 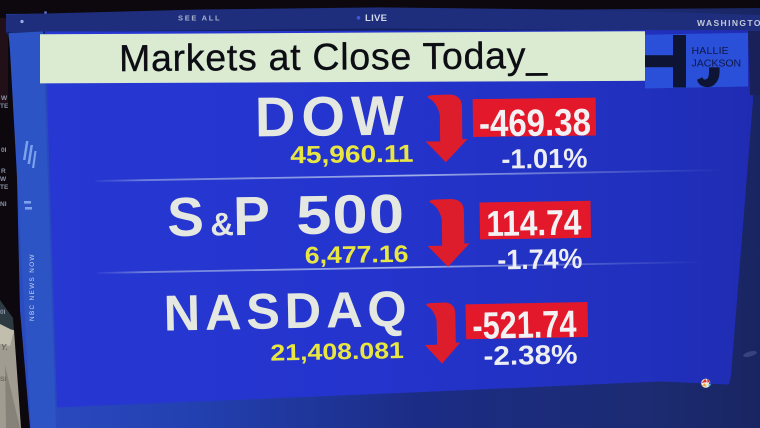 I want to click on svg-text: LIVE, so click(x=376, y=18).